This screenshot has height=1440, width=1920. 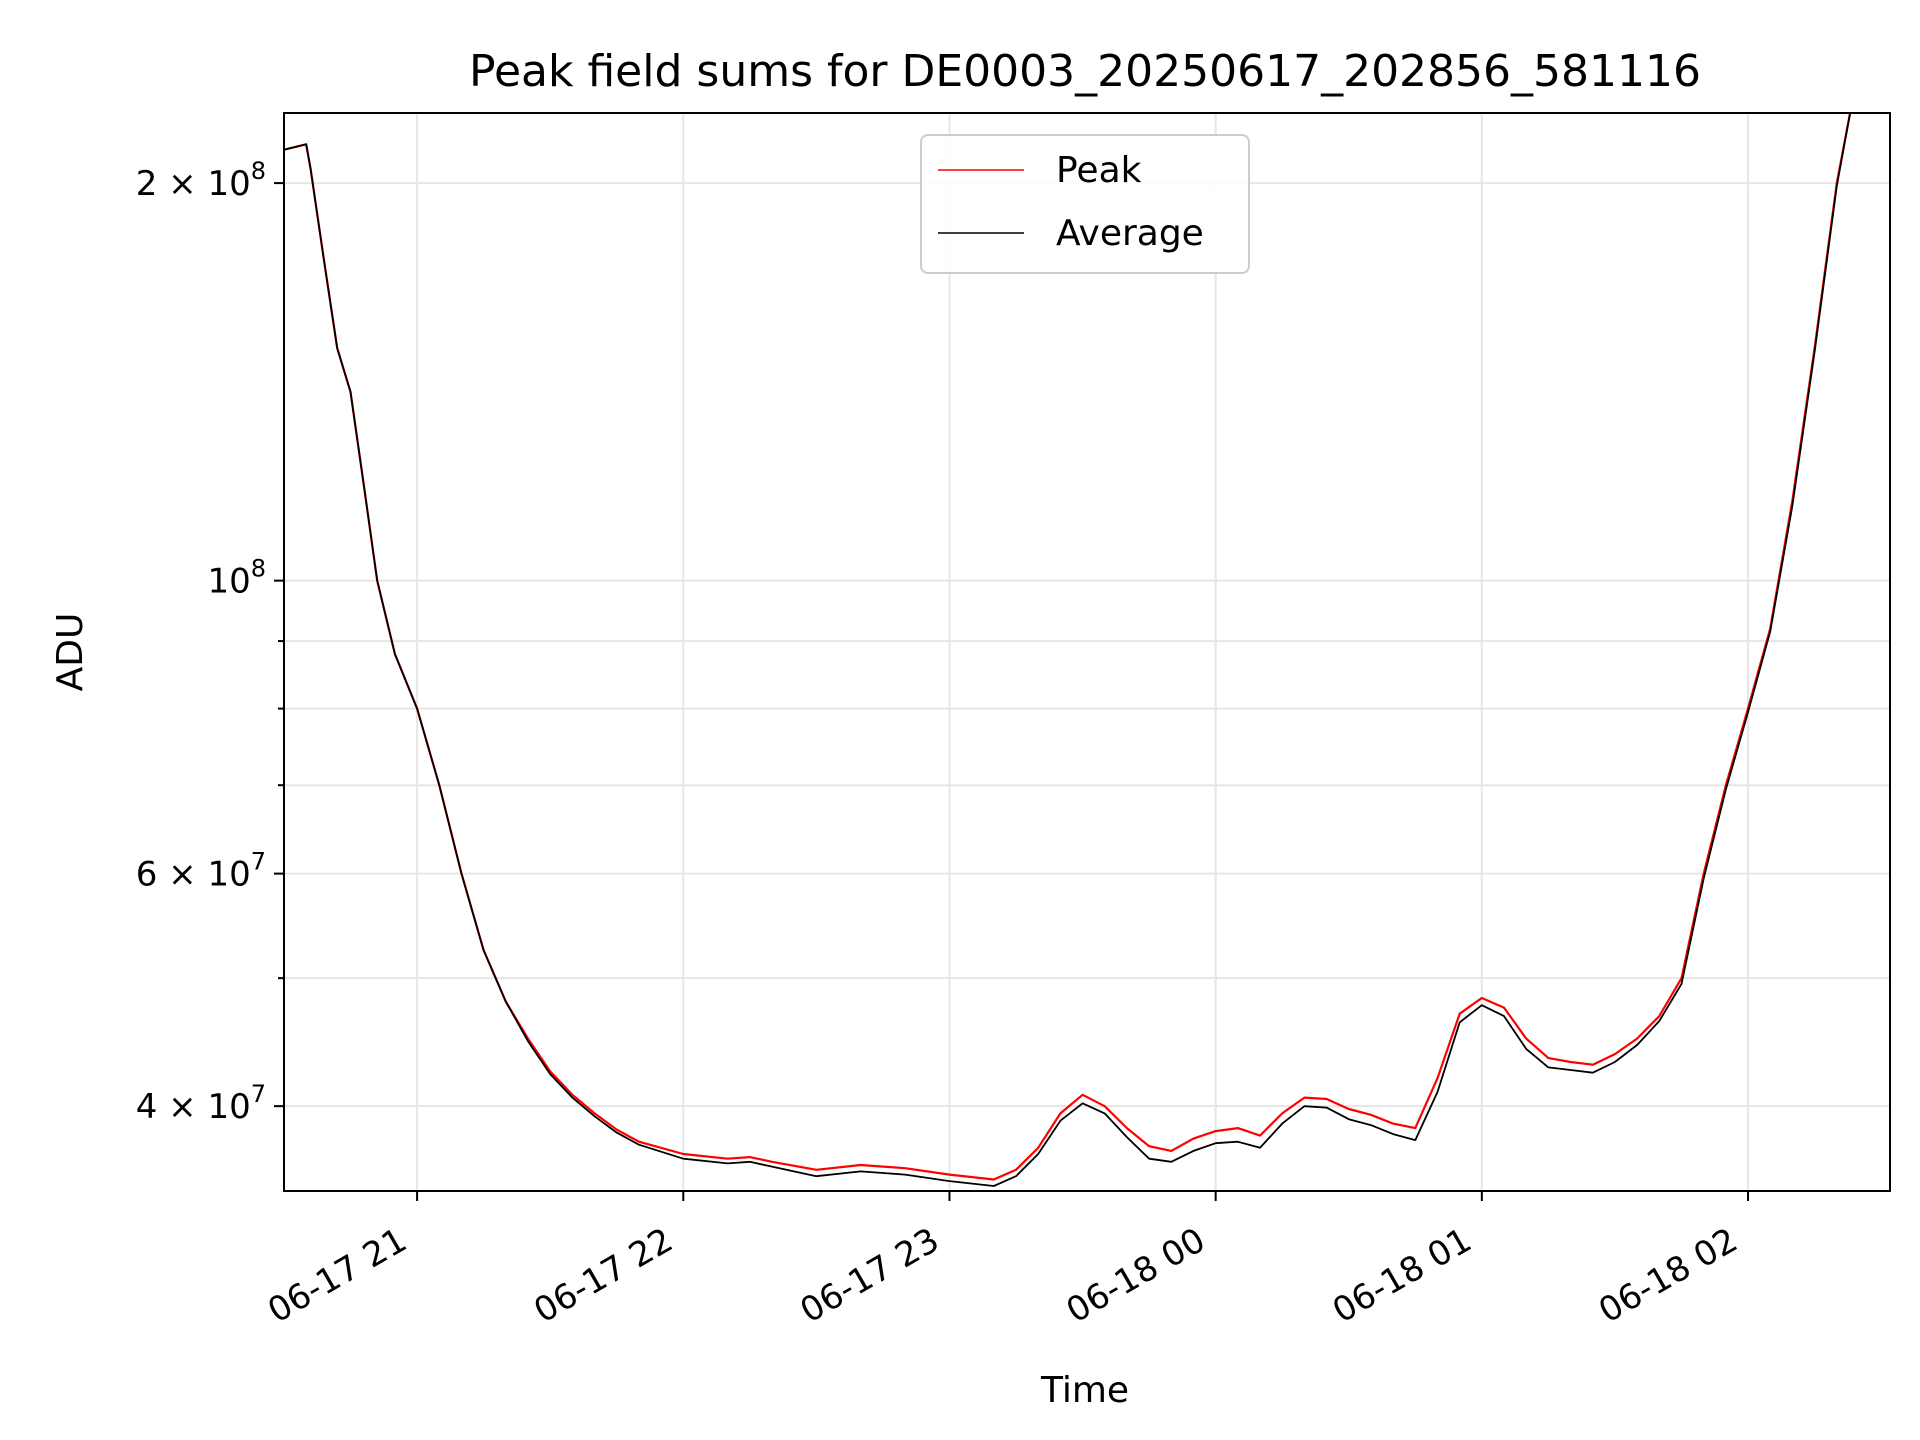 I want to click on x-axis-label: Time, so click(x=1084, y=1390).